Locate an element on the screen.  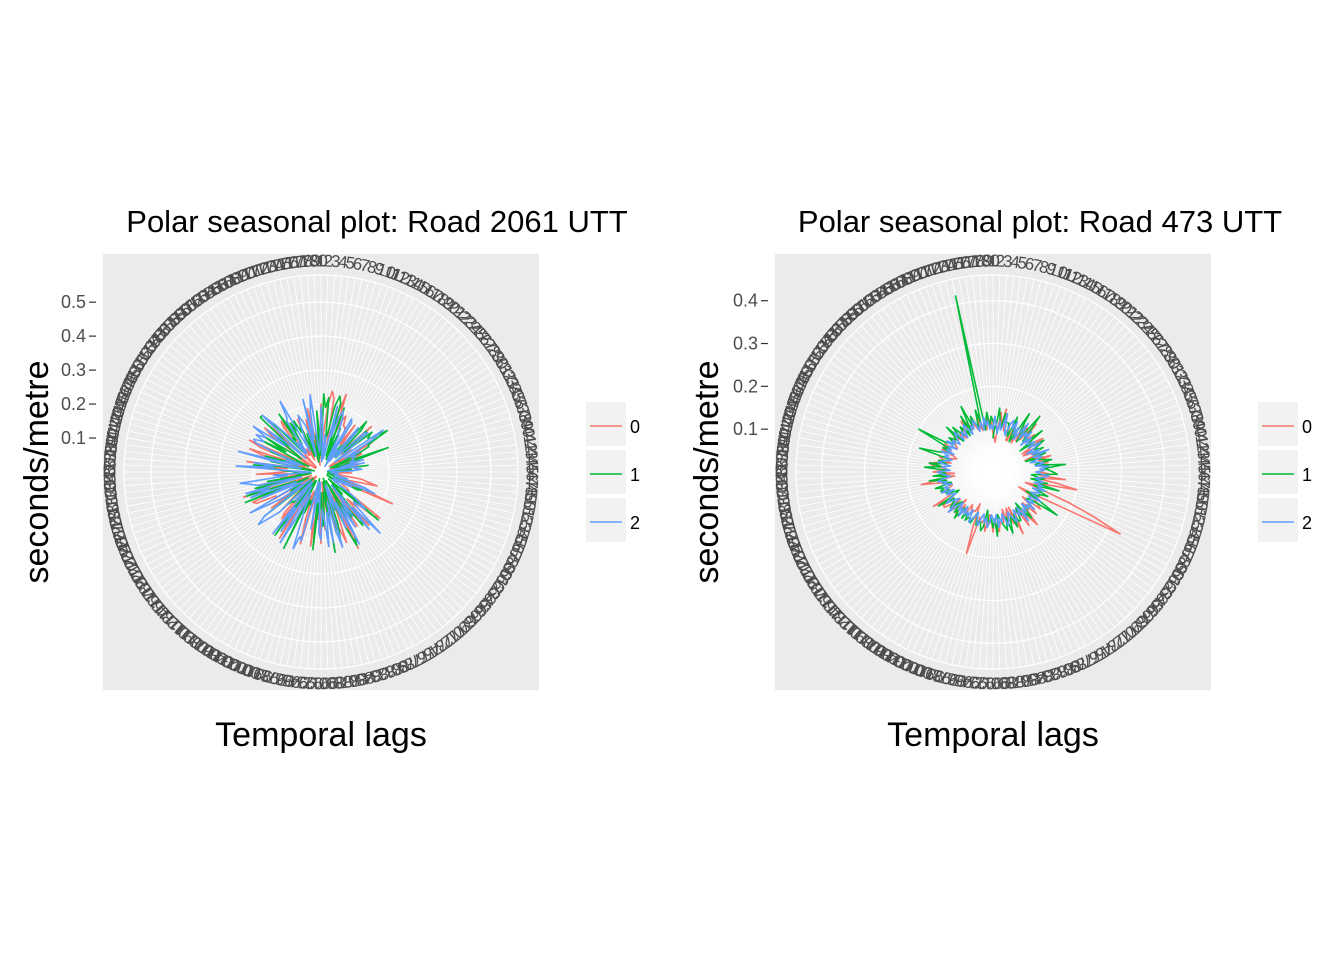
angle-tick-label: 55 is located at coordinates (1194, 537).